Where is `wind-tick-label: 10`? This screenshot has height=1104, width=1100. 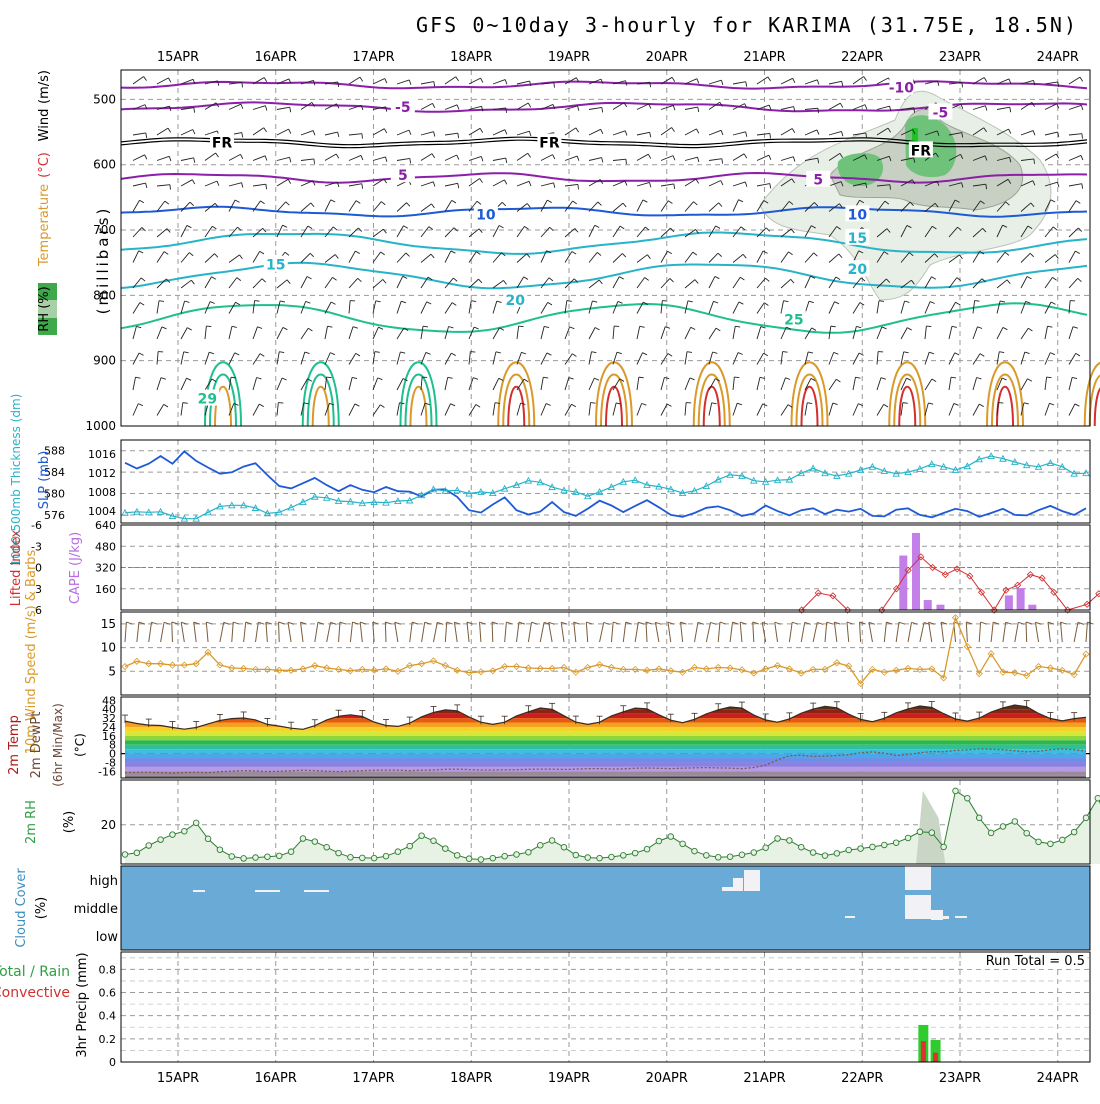
wind-tick-label: 10 is located at coordinates (108, 648).